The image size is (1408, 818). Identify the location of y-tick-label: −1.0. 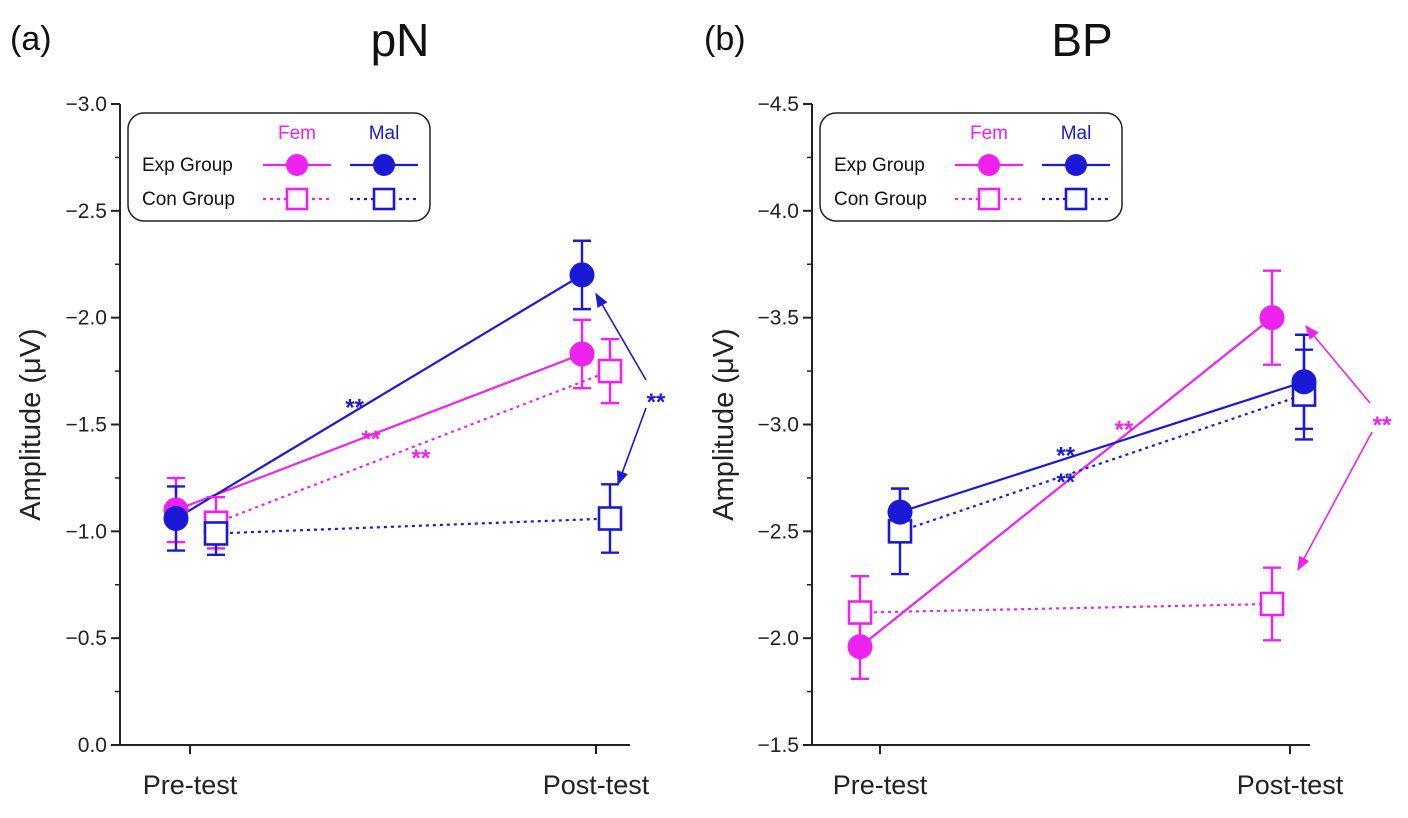
(86, 531).